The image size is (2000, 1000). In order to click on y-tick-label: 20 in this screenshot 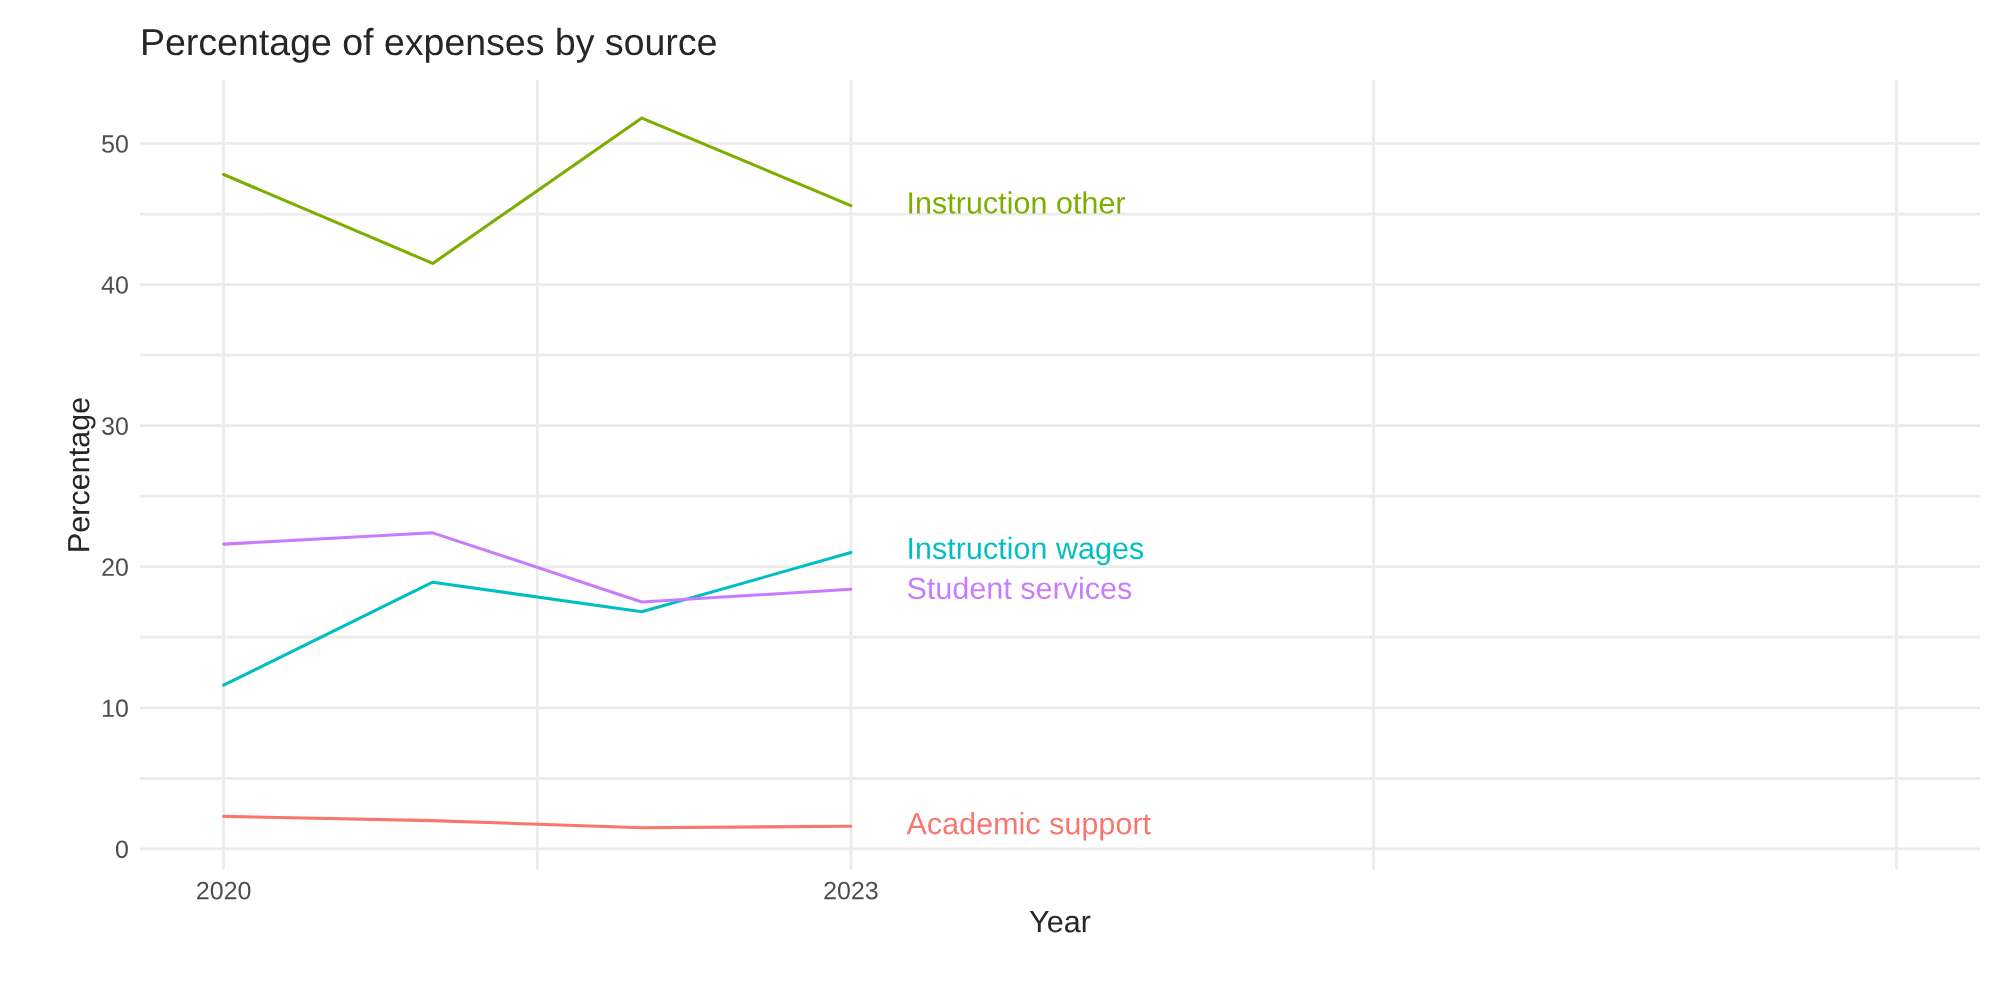, I will do `click(115, 567)`.